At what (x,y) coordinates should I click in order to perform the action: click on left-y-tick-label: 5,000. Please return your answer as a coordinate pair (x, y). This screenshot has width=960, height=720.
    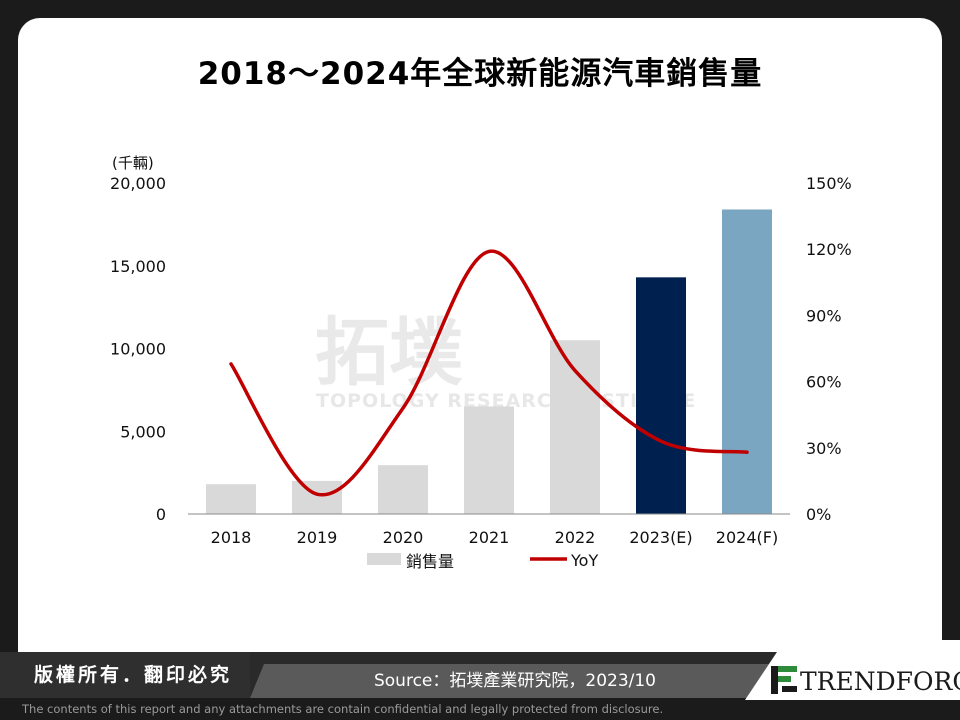
    Looking at the image, I should click on (143, 431).